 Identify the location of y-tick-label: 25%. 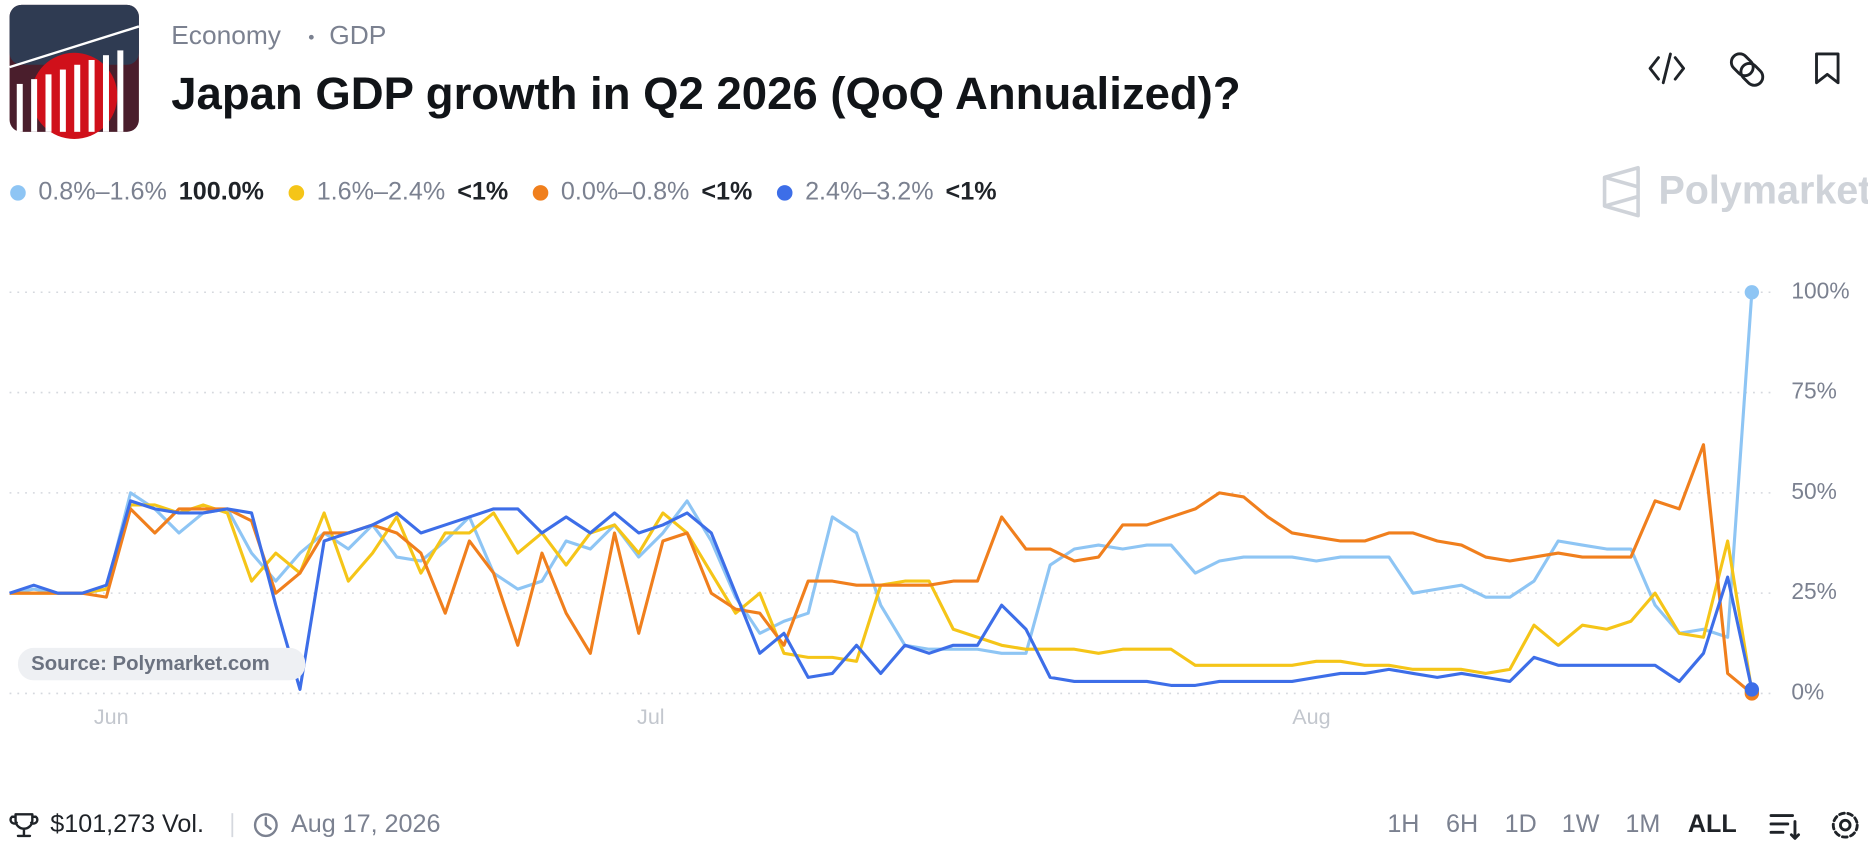
(1814, 591).